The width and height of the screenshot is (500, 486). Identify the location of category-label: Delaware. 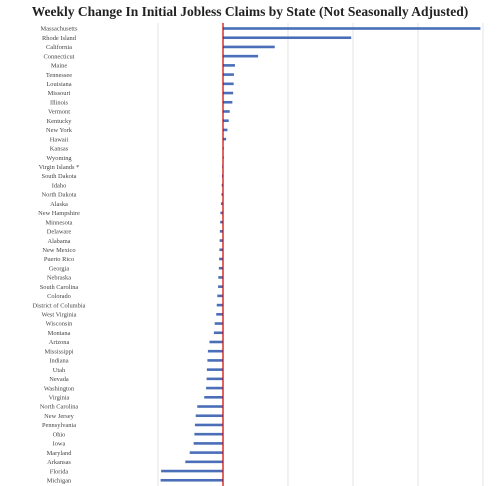
(59, 232).